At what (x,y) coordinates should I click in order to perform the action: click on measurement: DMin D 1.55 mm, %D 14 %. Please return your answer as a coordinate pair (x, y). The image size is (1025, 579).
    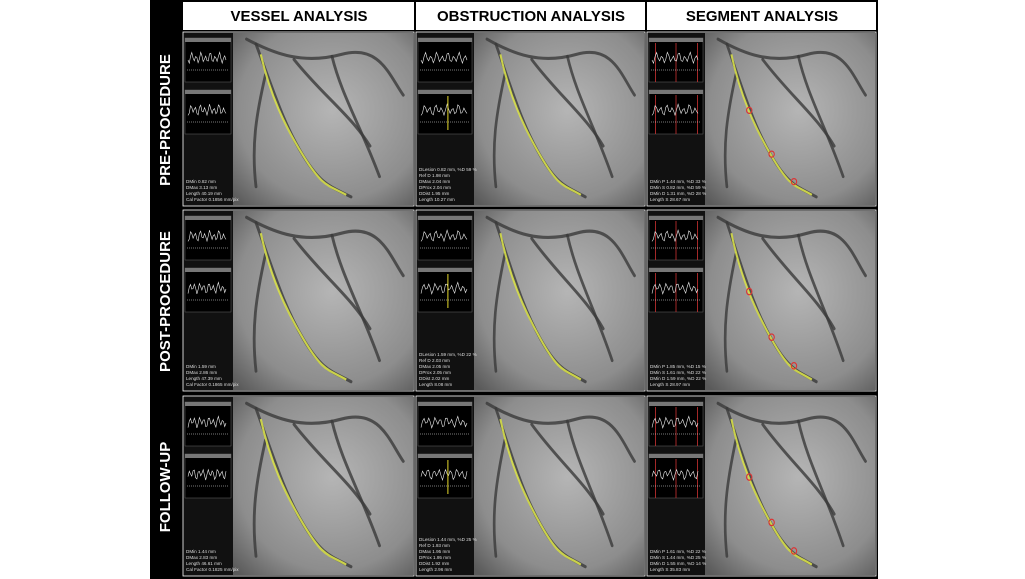
    Looking at the image, I should click on (678, 563).